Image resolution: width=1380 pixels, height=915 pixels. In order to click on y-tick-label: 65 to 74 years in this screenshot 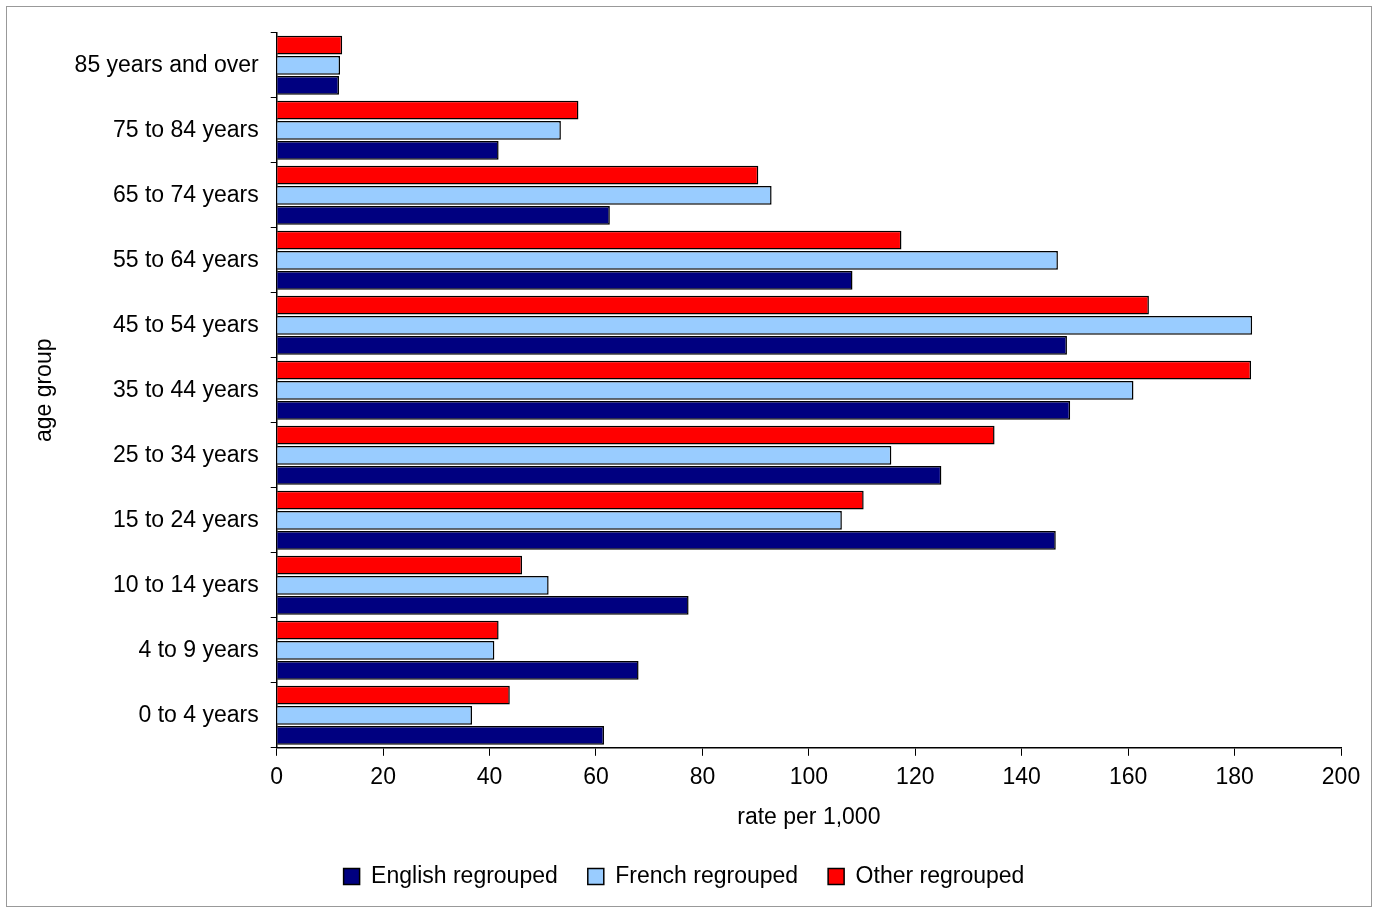, I will do `click(185, 193)`.